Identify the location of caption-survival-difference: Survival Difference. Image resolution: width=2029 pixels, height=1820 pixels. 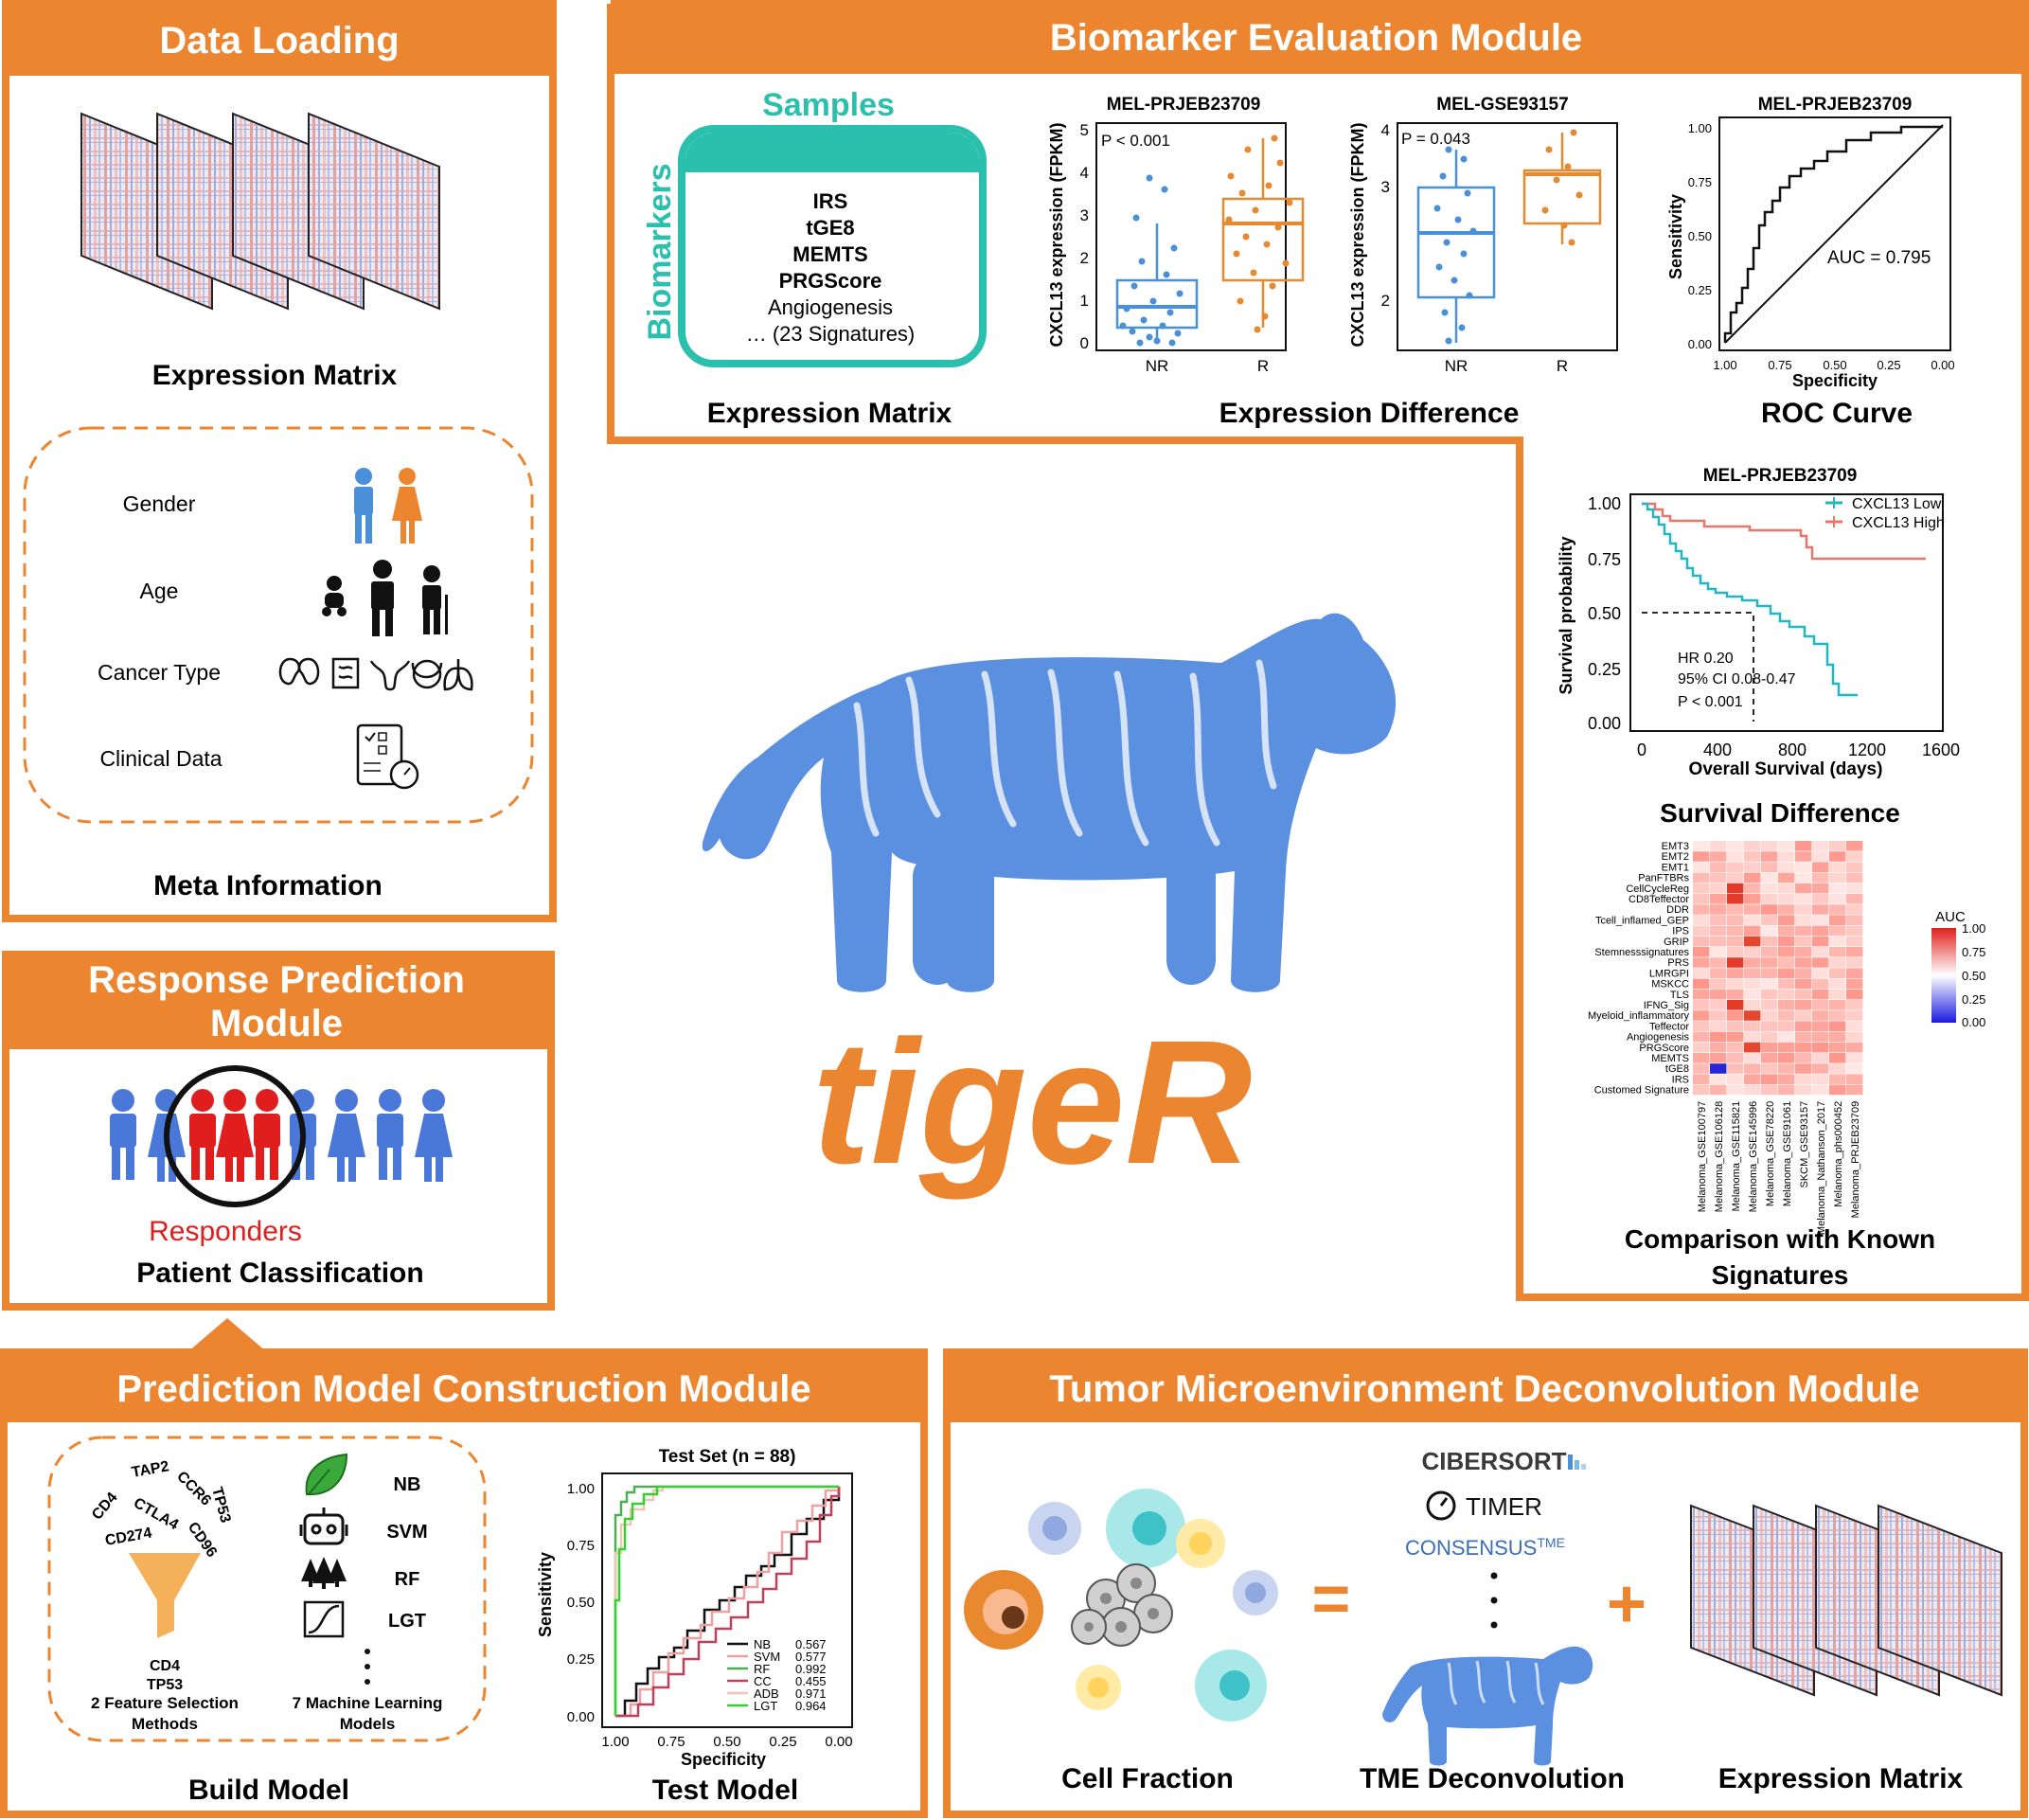
(1780, 813).